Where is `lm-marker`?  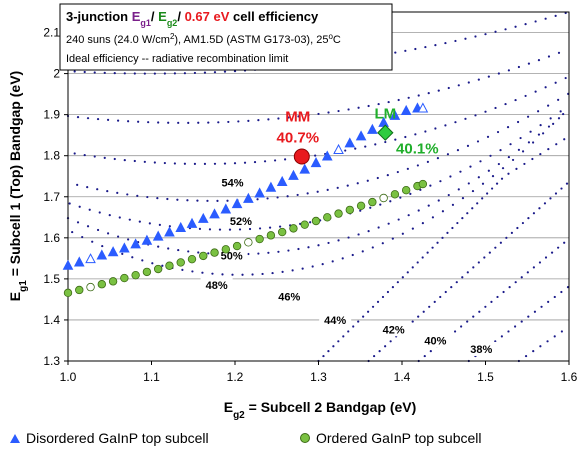 lm-marker is located at coordinates (385, 132).